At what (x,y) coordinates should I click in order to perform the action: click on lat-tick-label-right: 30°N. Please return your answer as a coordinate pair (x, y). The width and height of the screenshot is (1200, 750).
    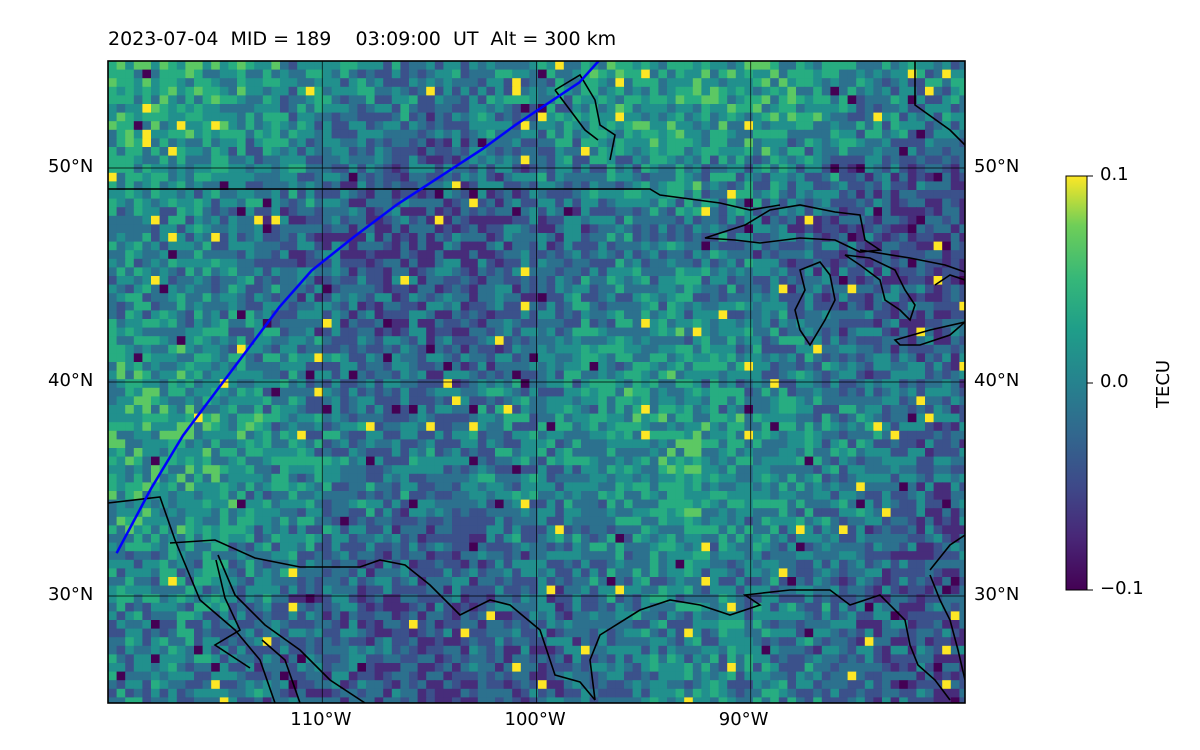
    Looking at the image, I should click on (997, 594).